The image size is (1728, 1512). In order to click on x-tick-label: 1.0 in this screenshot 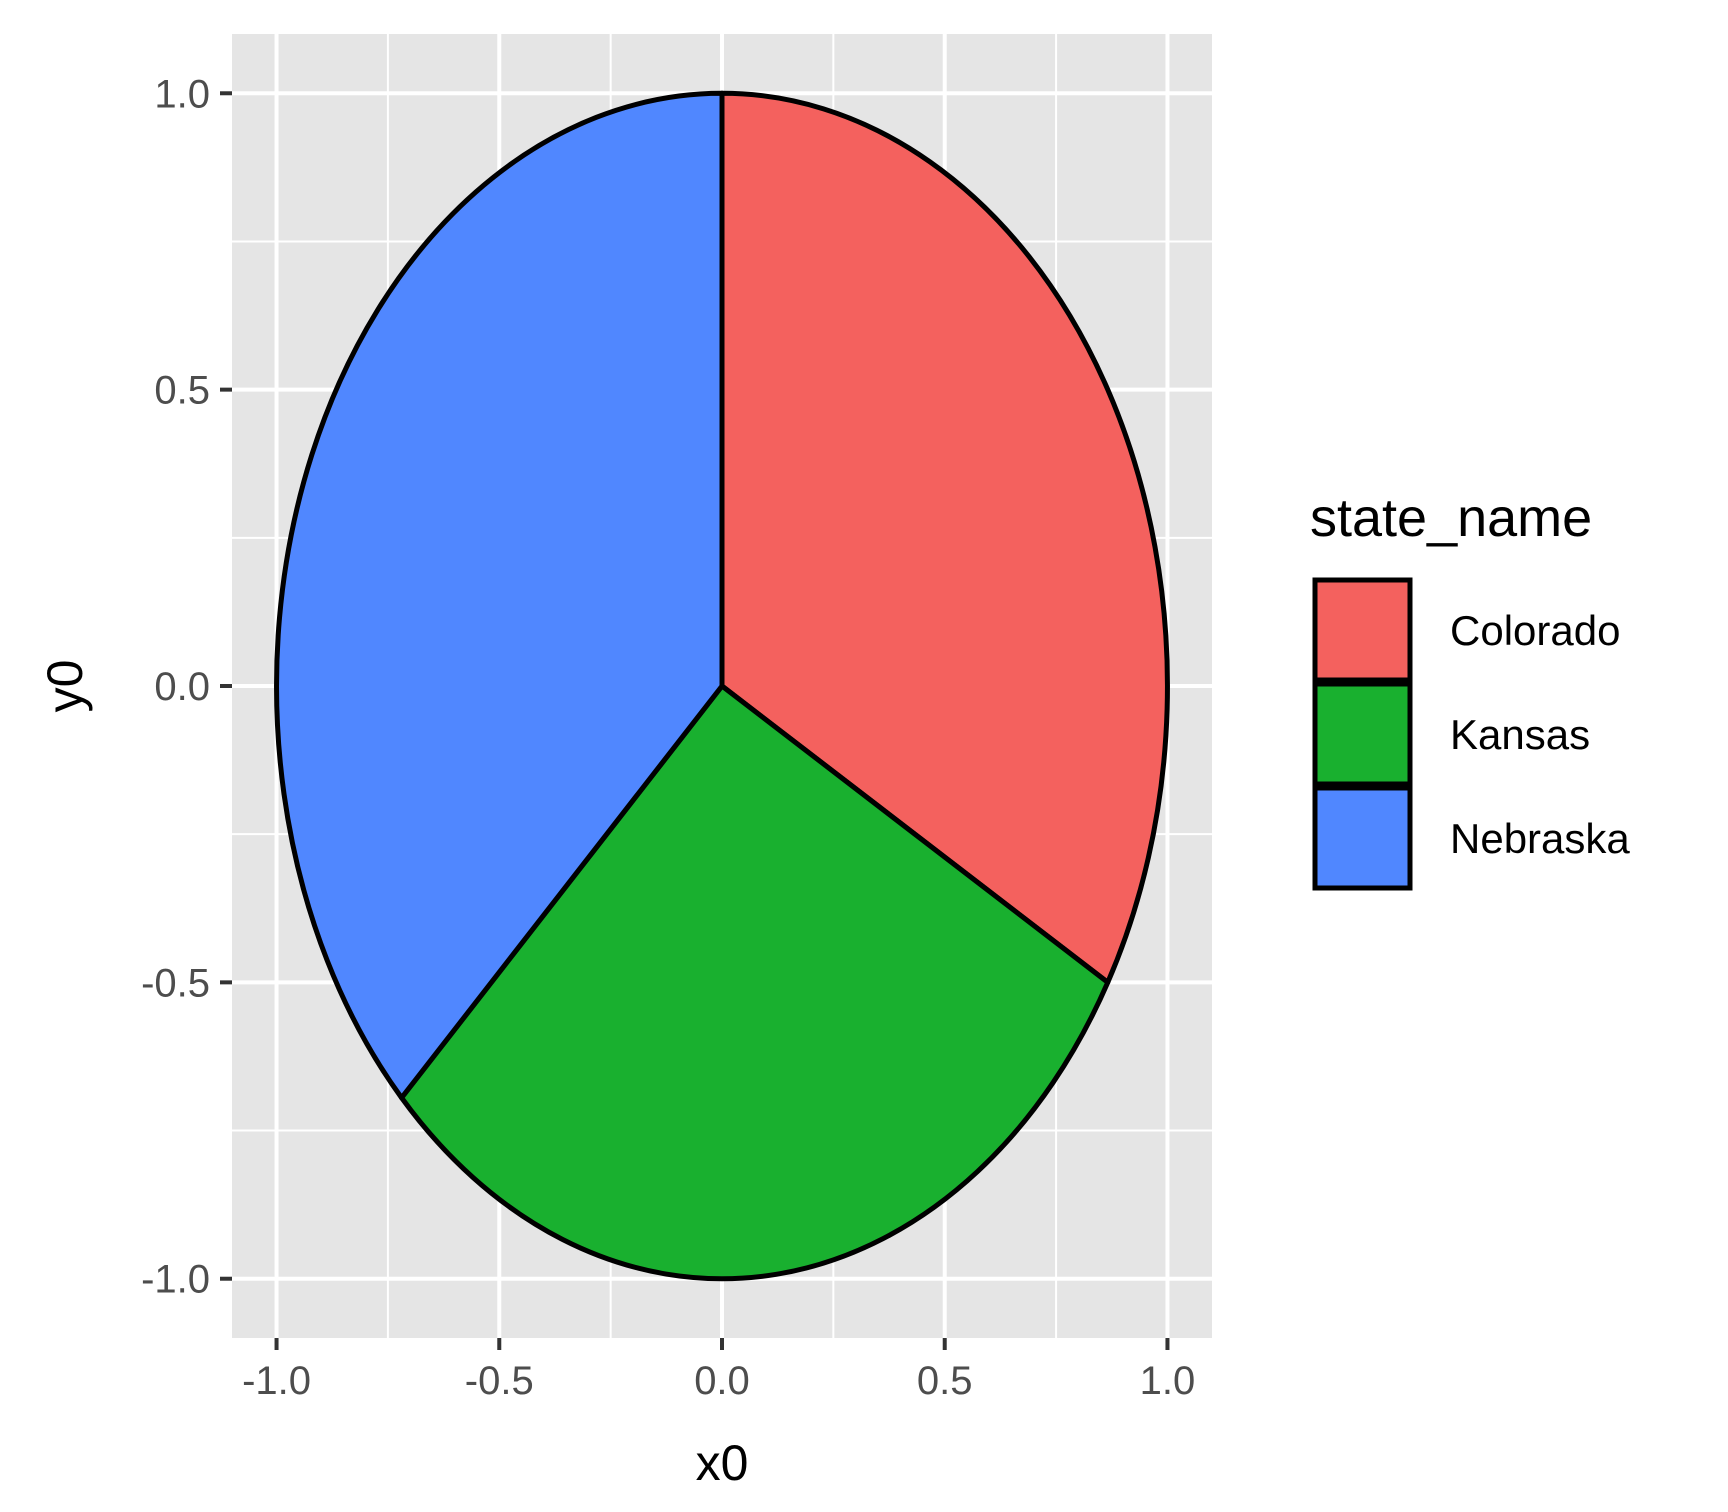, I will do `click(1168, 1381)`.